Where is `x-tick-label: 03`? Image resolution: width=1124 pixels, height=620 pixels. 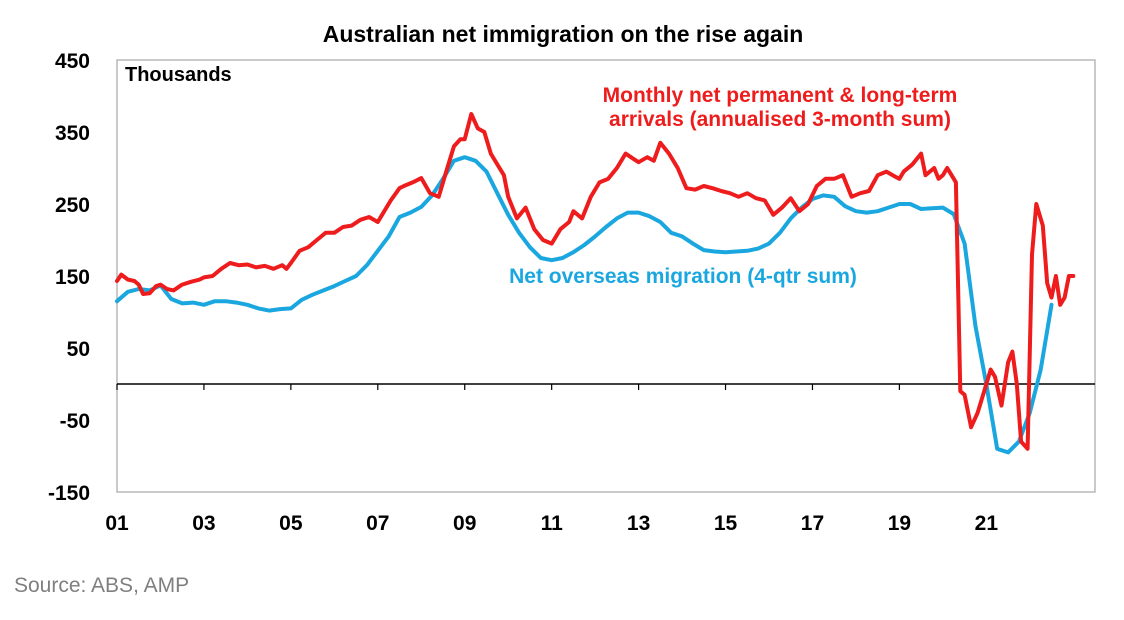
x-tick-label: 03 is located at coordinates (203, 523).